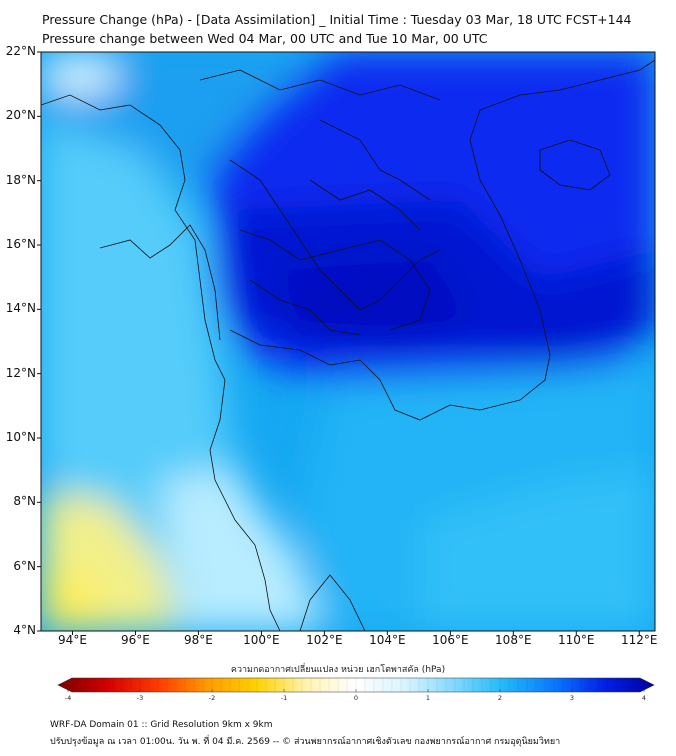  I want to click on colorbar-tick-label: 2, so click(500, 698).